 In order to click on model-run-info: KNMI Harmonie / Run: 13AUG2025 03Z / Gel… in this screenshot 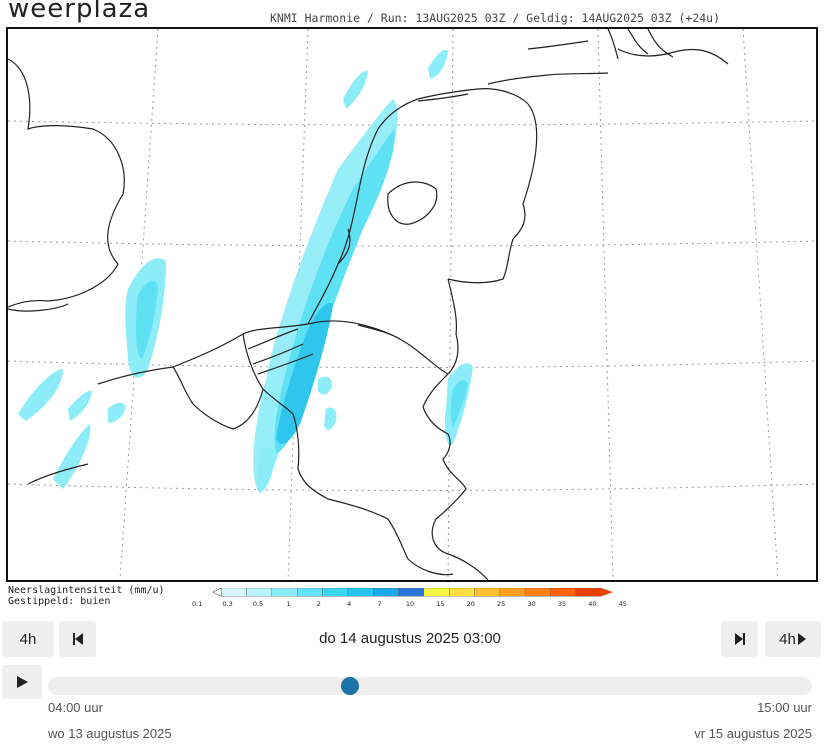, I will do `click(495, 18)`.